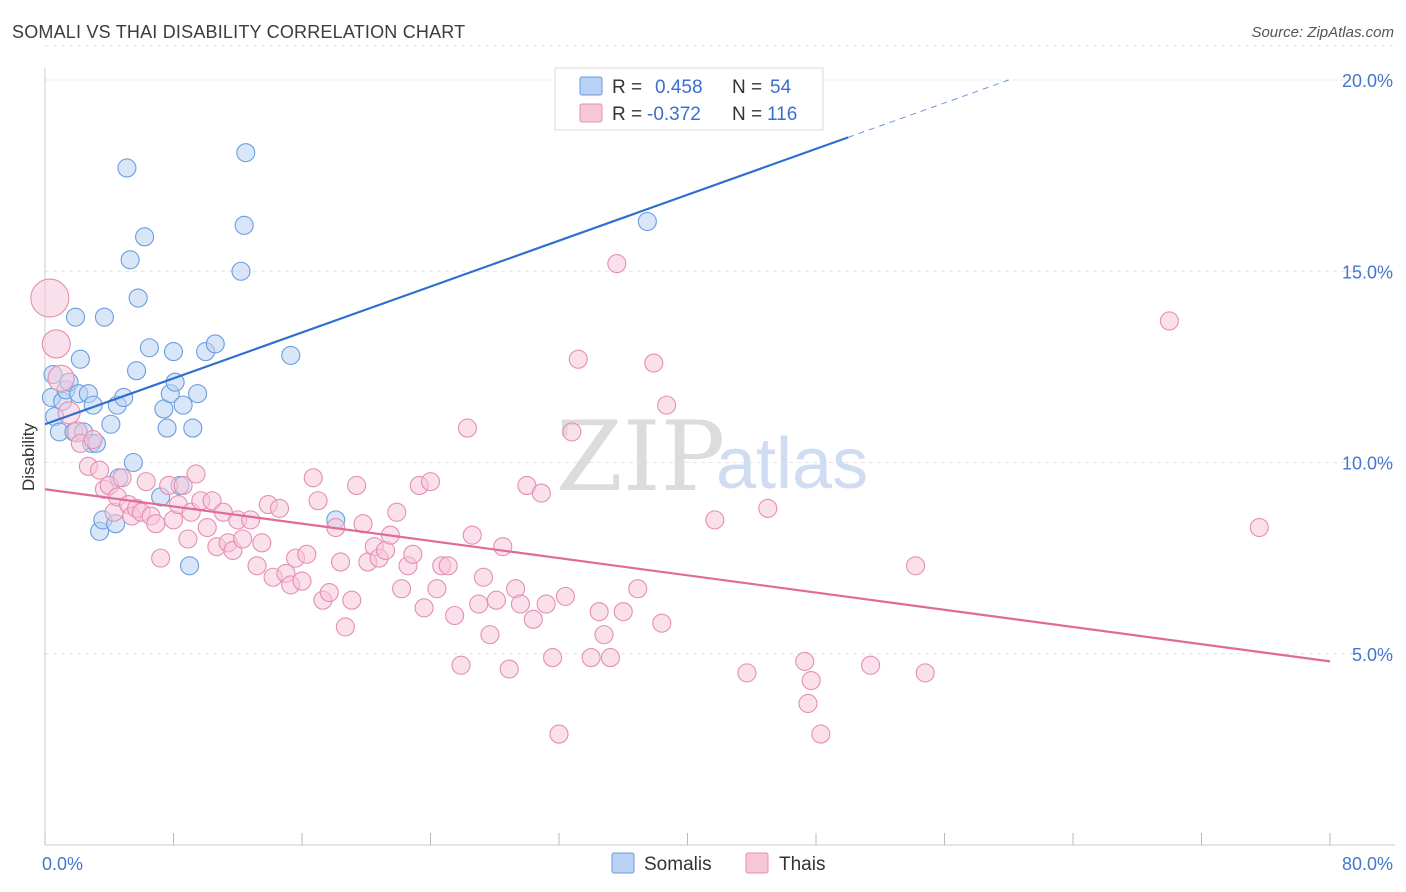  I want to click on legend-r-label-somalis: R =, so click(627, 87).